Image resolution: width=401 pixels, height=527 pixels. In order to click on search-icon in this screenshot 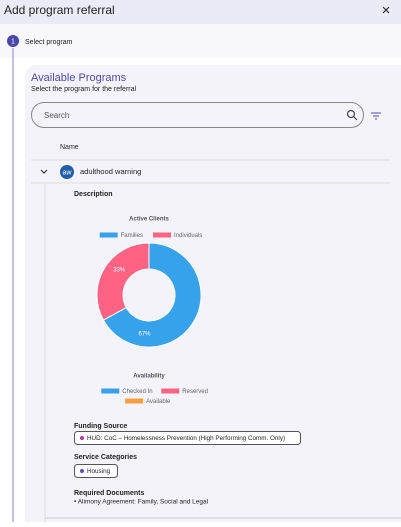, I will do `click(352, 115)`.